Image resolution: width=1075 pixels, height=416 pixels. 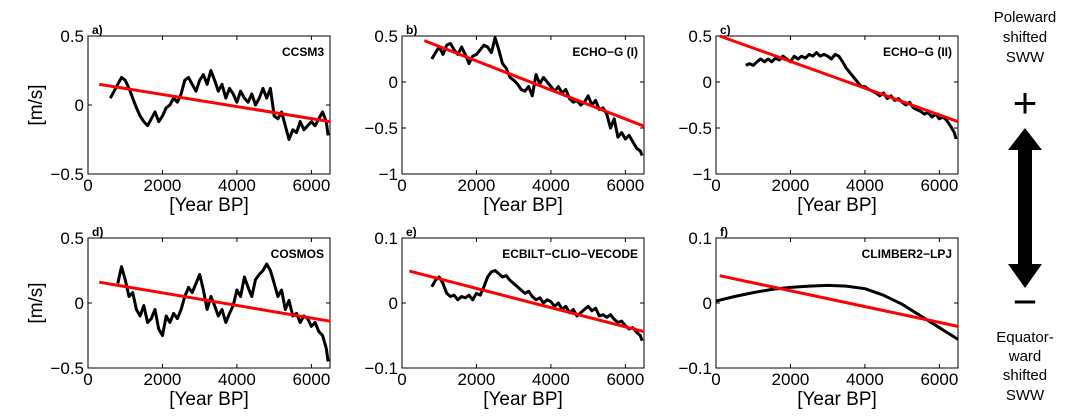 I want to click on minus-symbol: −, so click(x=1025, y=301).